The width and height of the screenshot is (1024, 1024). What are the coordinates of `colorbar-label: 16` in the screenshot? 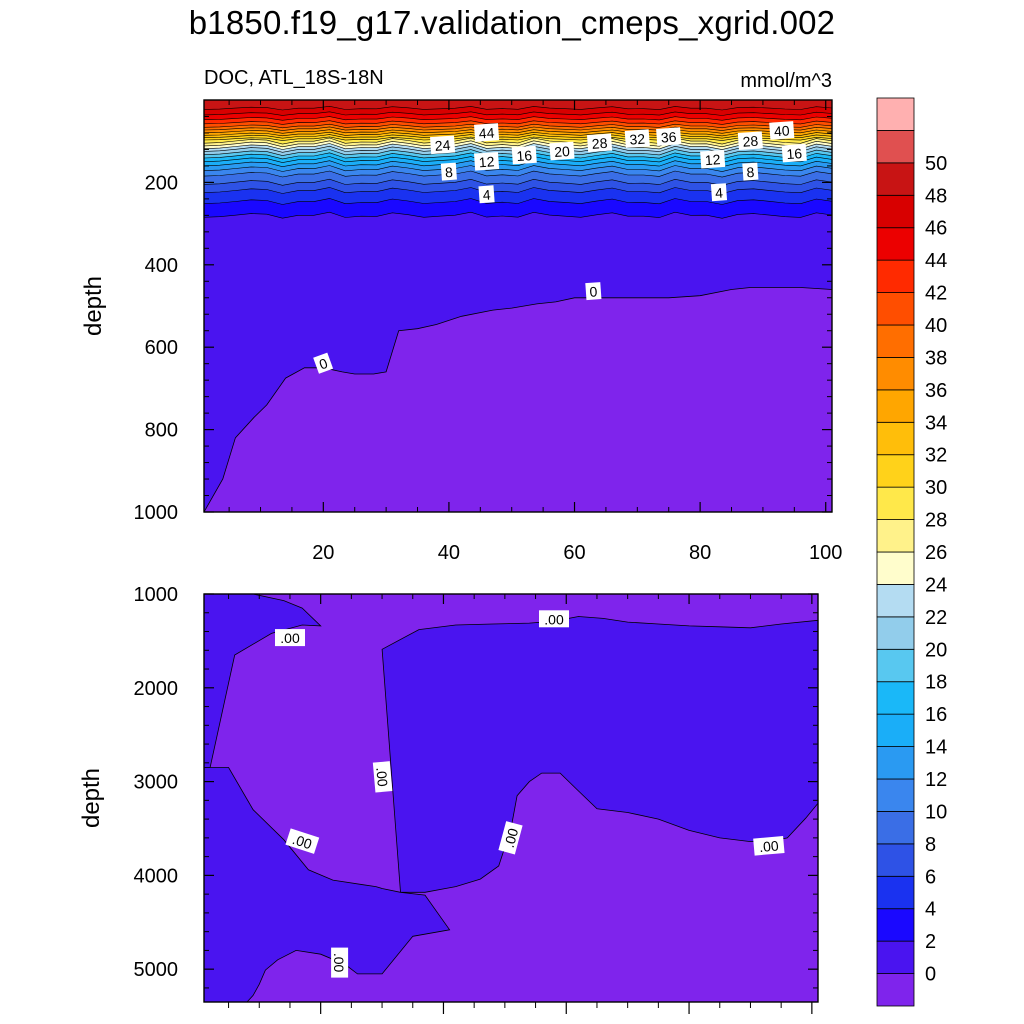 It's located at (936, 715).